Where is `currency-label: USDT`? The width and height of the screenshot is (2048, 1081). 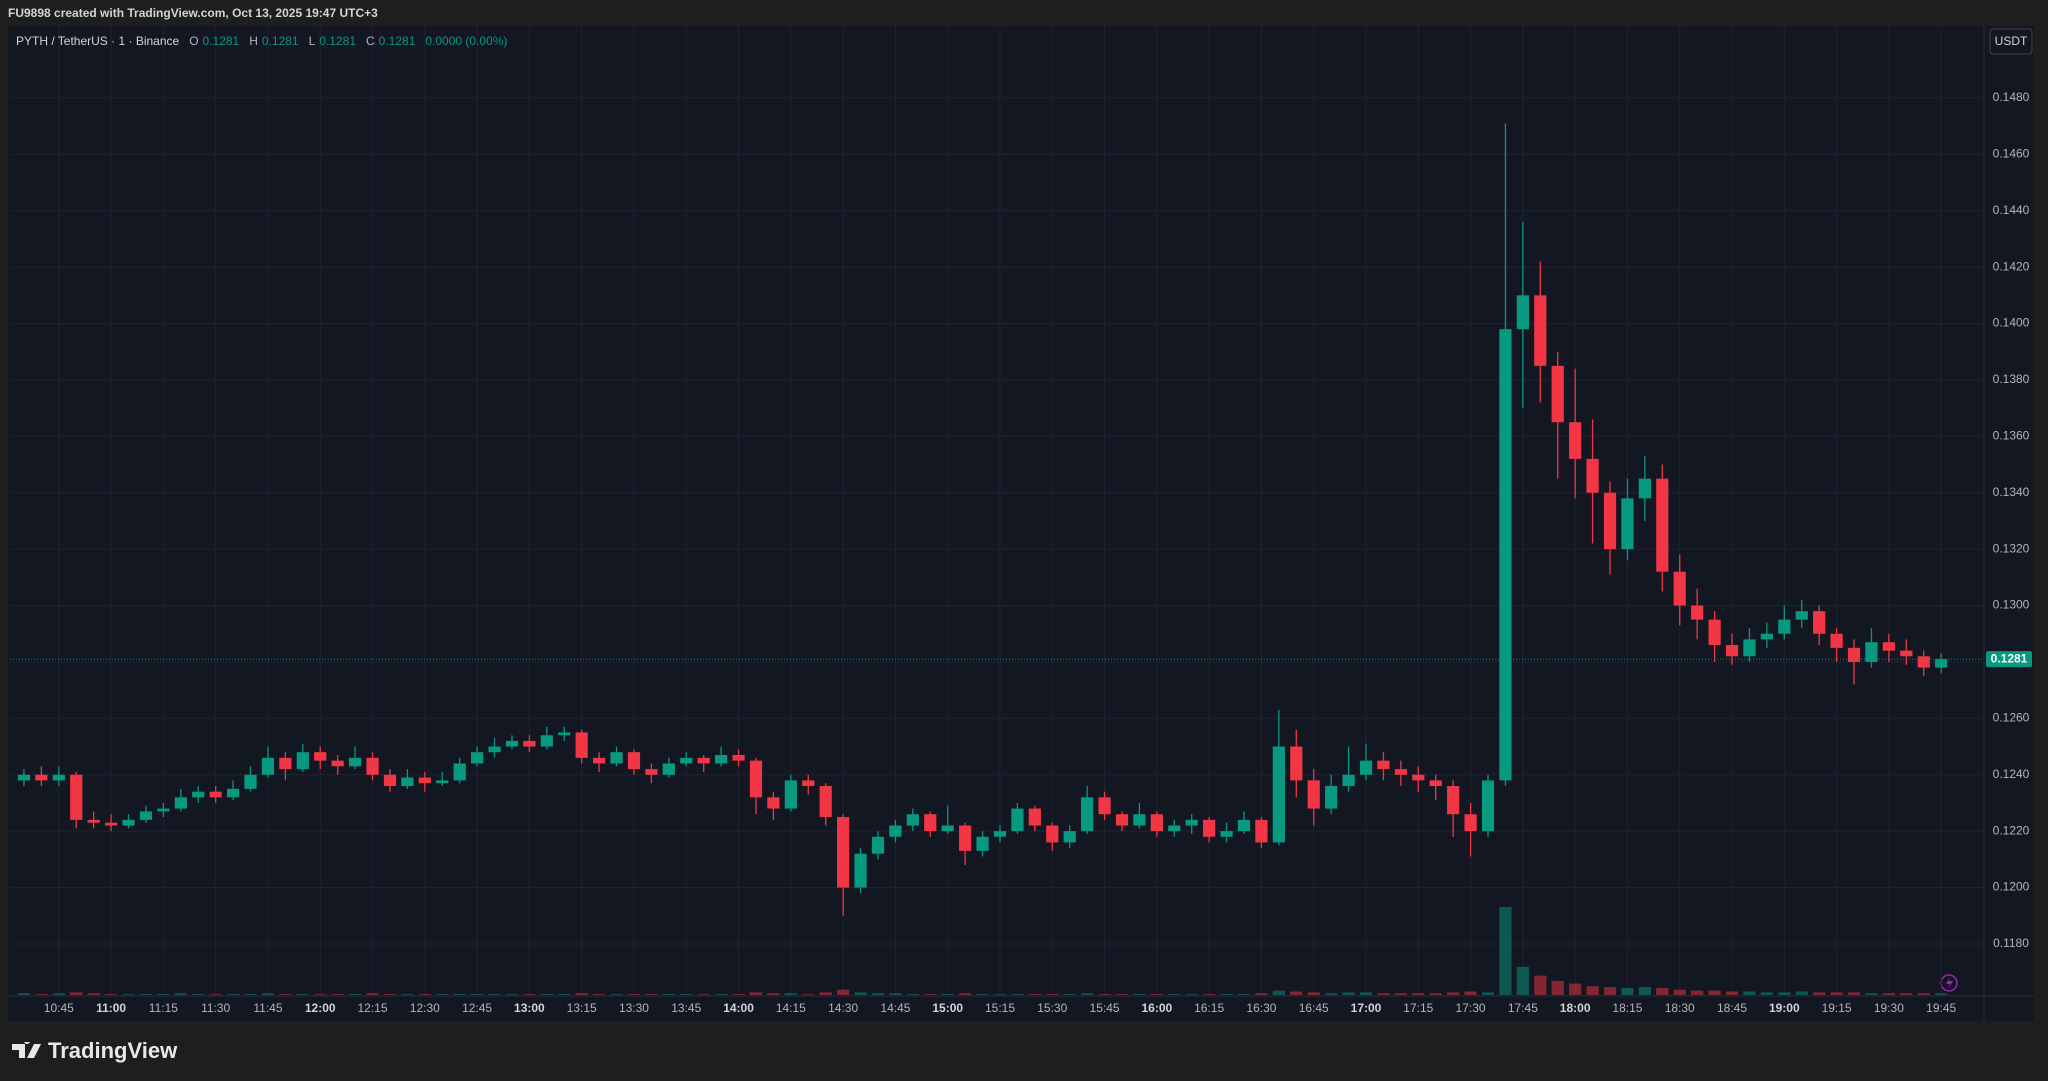
currency-label: USDT is located at coordinates (2011, 41).